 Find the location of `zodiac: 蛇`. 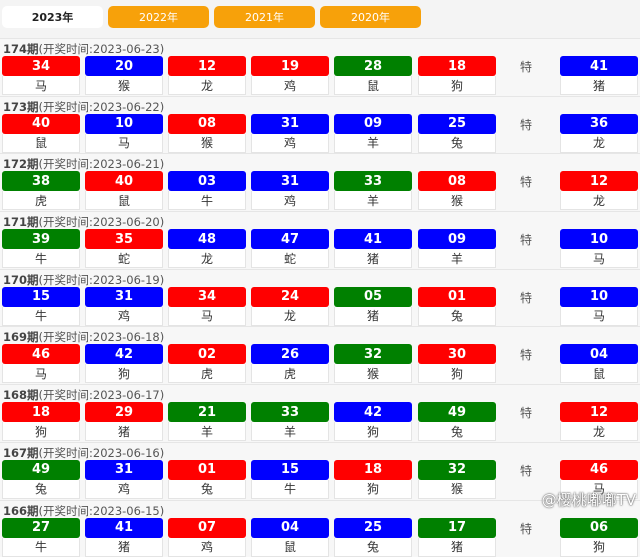

zodiac: 蛇 is located at coordinates (124, 258).